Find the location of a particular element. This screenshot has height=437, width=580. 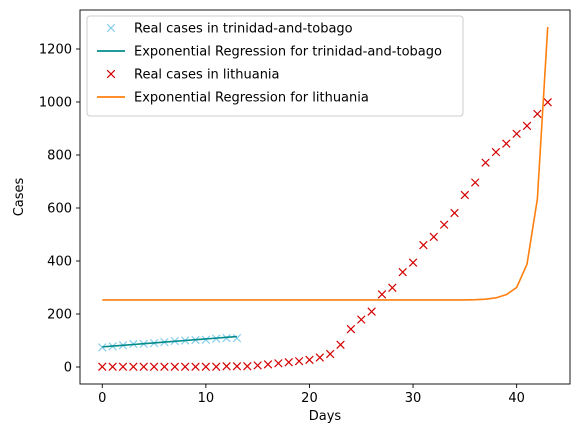

legend-label-0: Real cases in trinidad-and-tobago is located at coordinates (243, 29).